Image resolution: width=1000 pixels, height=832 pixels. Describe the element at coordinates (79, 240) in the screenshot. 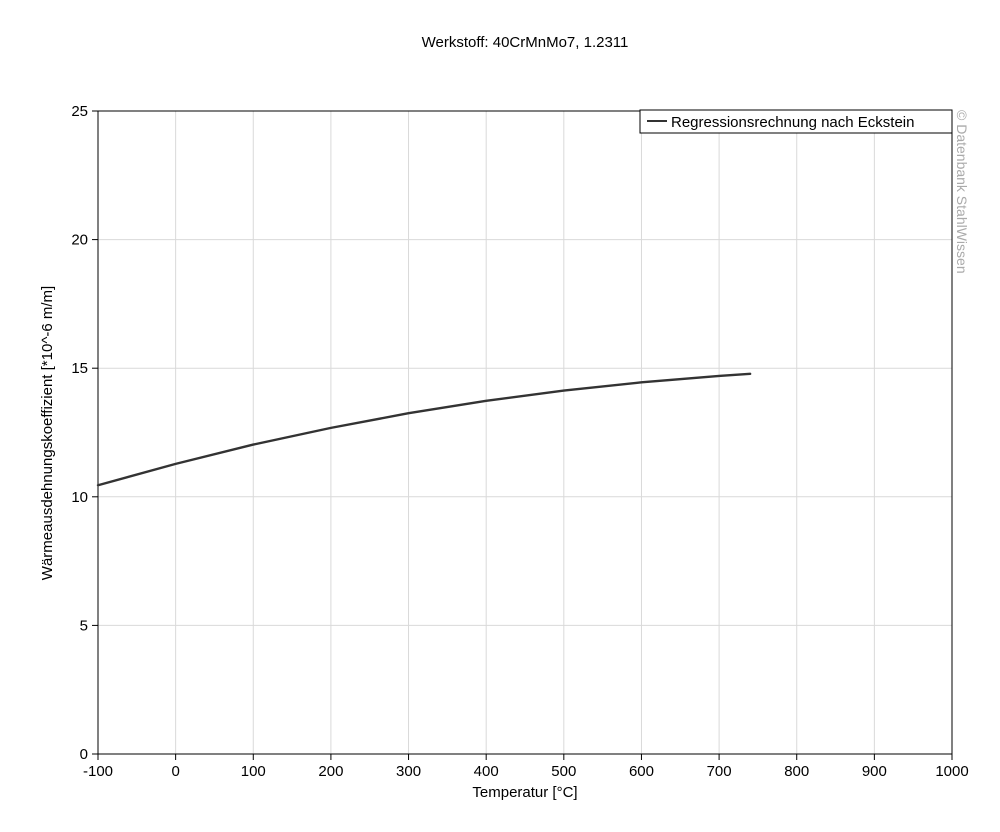

I see `y-tick-label: 20` at that location.